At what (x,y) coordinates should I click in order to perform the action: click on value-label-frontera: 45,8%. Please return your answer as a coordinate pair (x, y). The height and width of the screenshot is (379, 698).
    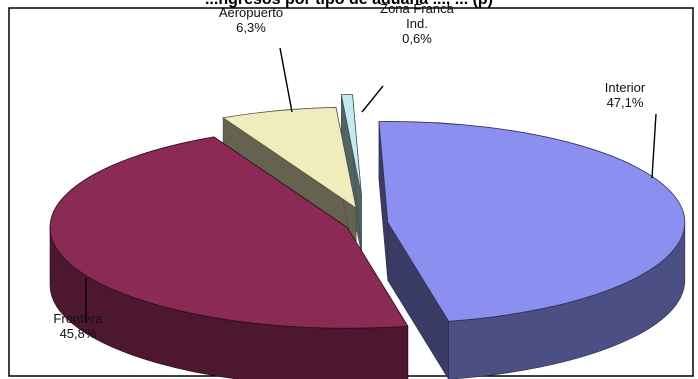
    Looking at the image, I should click on (78, 333).